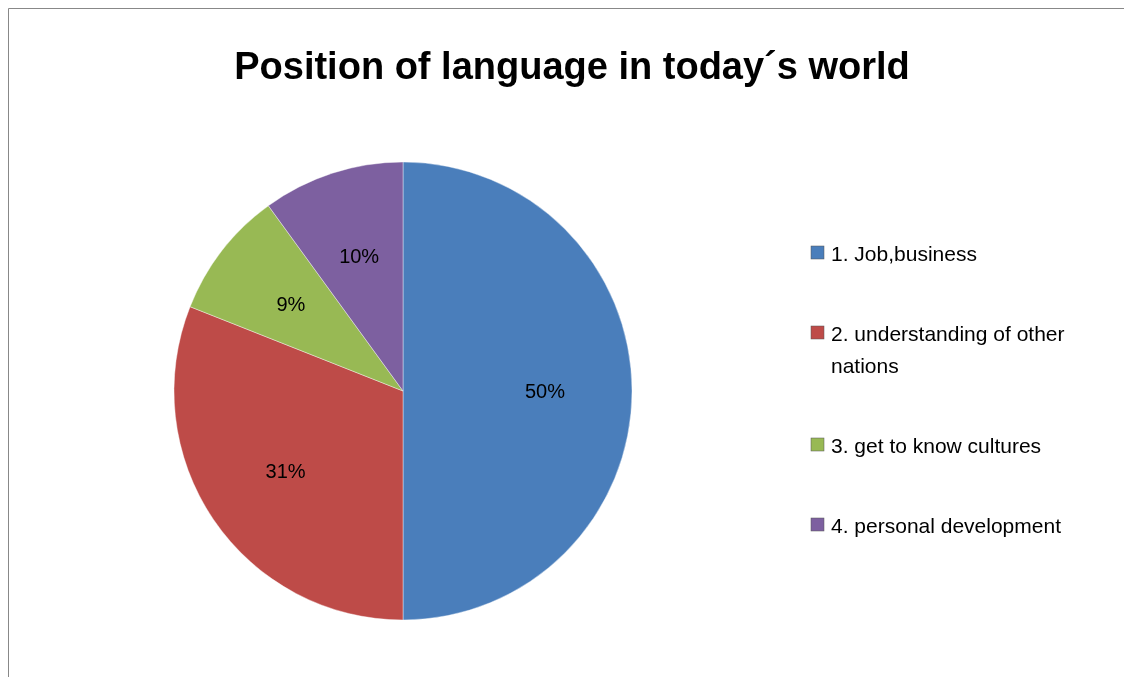  What do you see at coordinates (948, 349) in the screenshot?
I see `legend-label: 2. understanding of other nations` at bounding box center [948, 349].